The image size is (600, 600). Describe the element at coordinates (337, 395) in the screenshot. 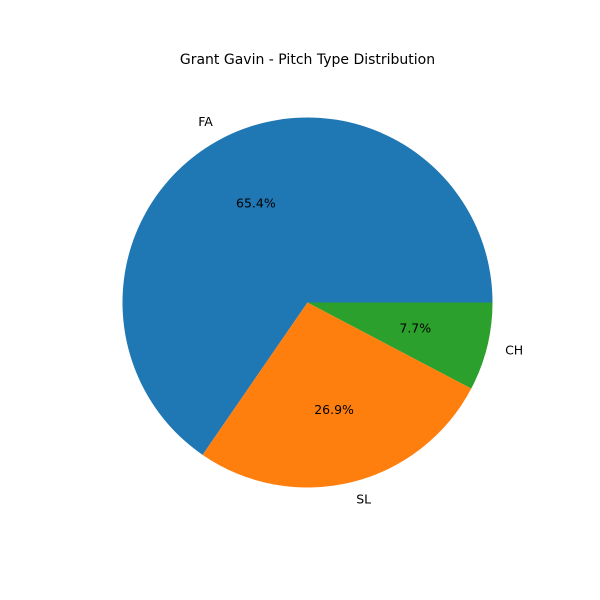

I see `pie-slice-sl` at that location.